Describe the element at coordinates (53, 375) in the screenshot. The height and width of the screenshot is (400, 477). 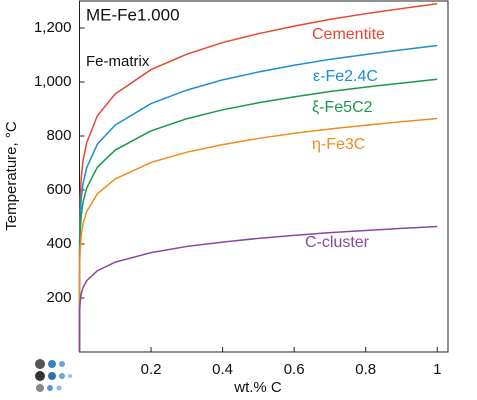
I see `logo` at that location.